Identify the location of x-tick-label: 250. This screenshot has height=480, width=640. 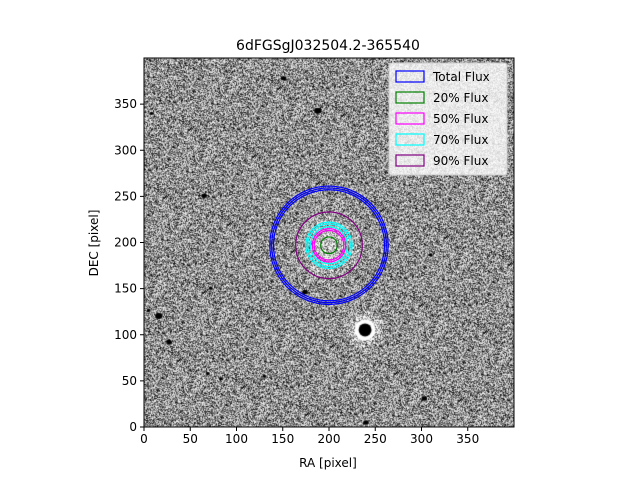
(375, 439).